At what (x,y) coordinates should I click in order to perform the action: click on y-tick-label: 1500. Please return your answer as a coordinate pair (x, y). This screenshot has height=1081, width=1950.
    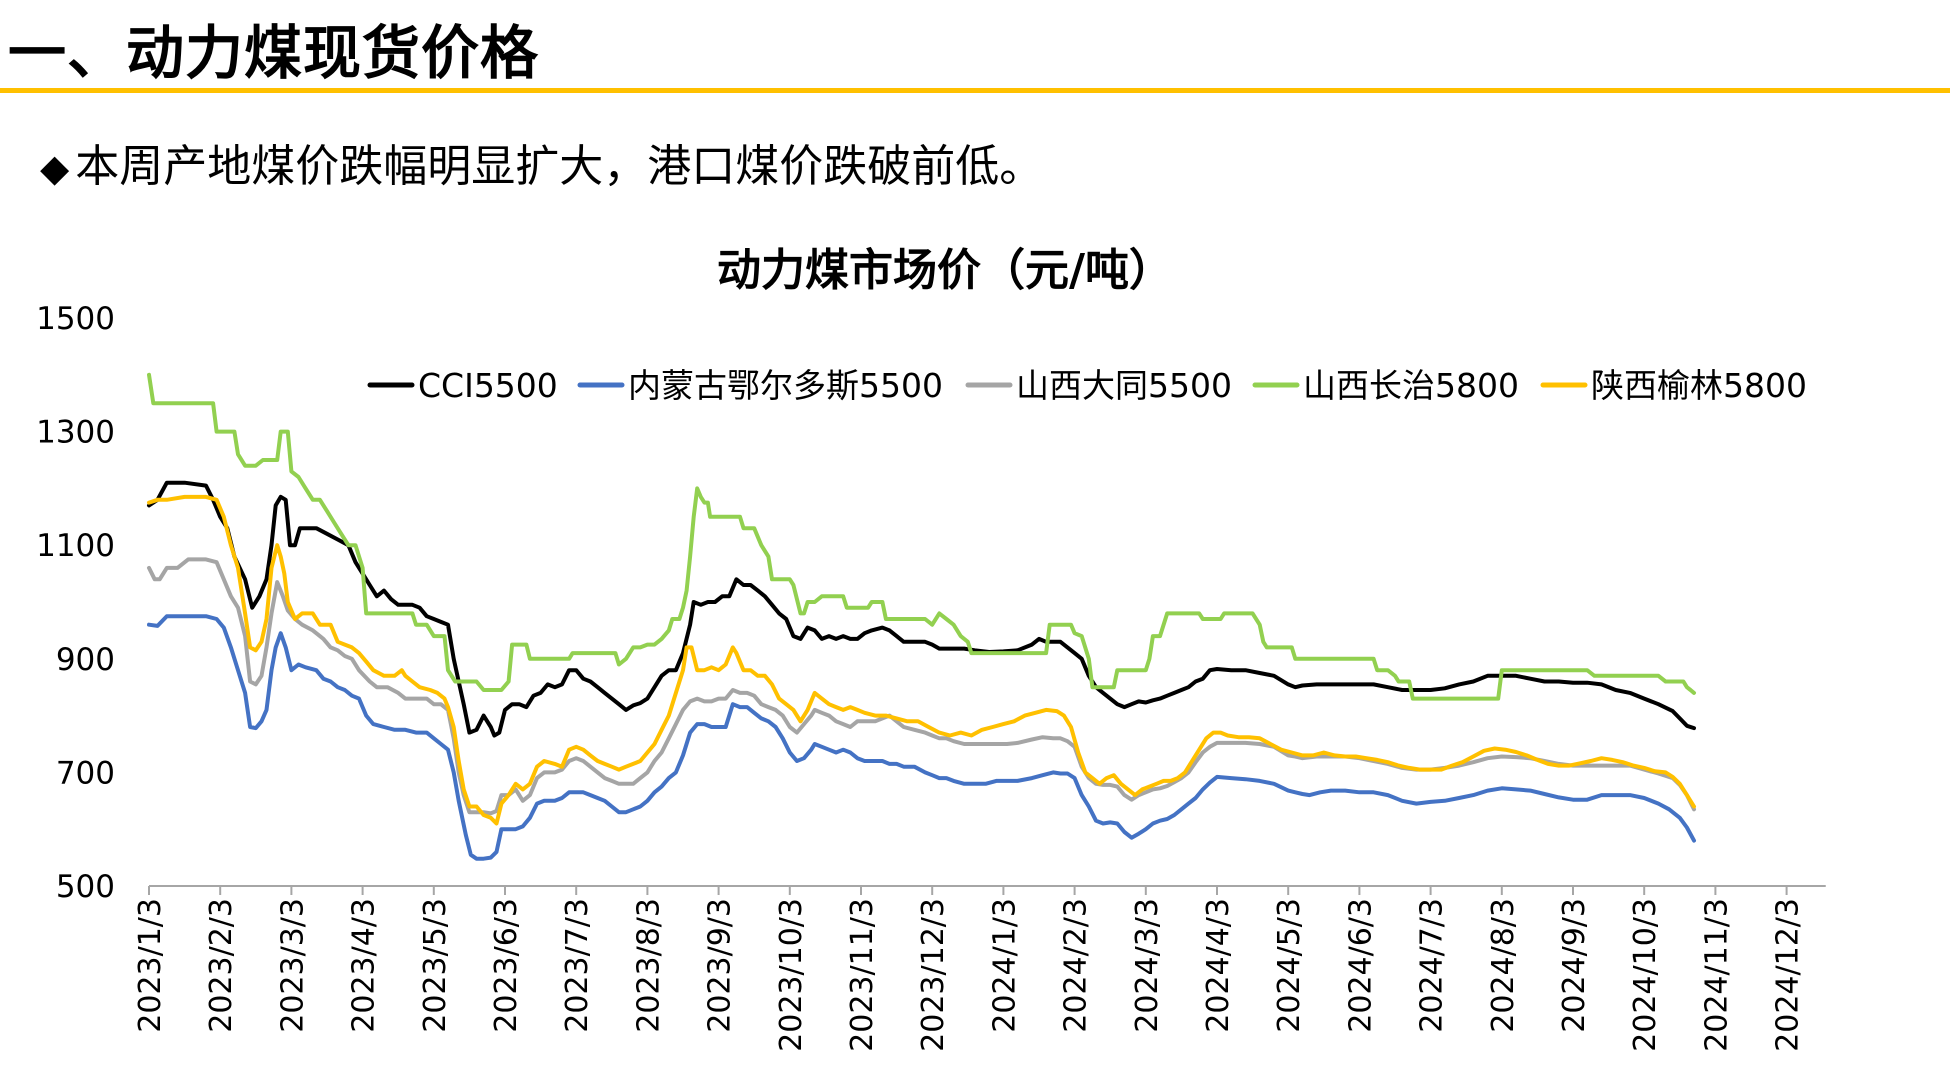
    Looking at the image, I should click on (75, 319).